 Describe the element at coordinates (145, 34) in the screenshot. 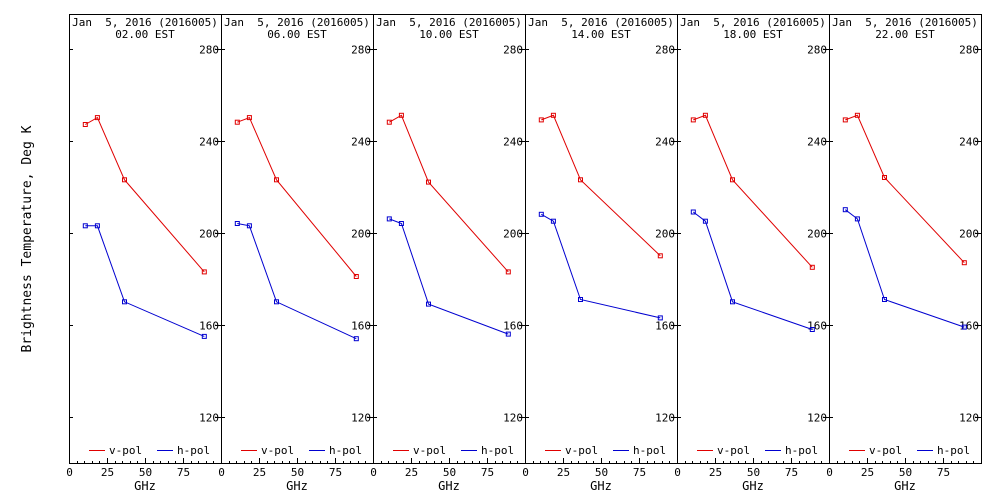

I see `panel-title-time: 02.00 EST` at that location.